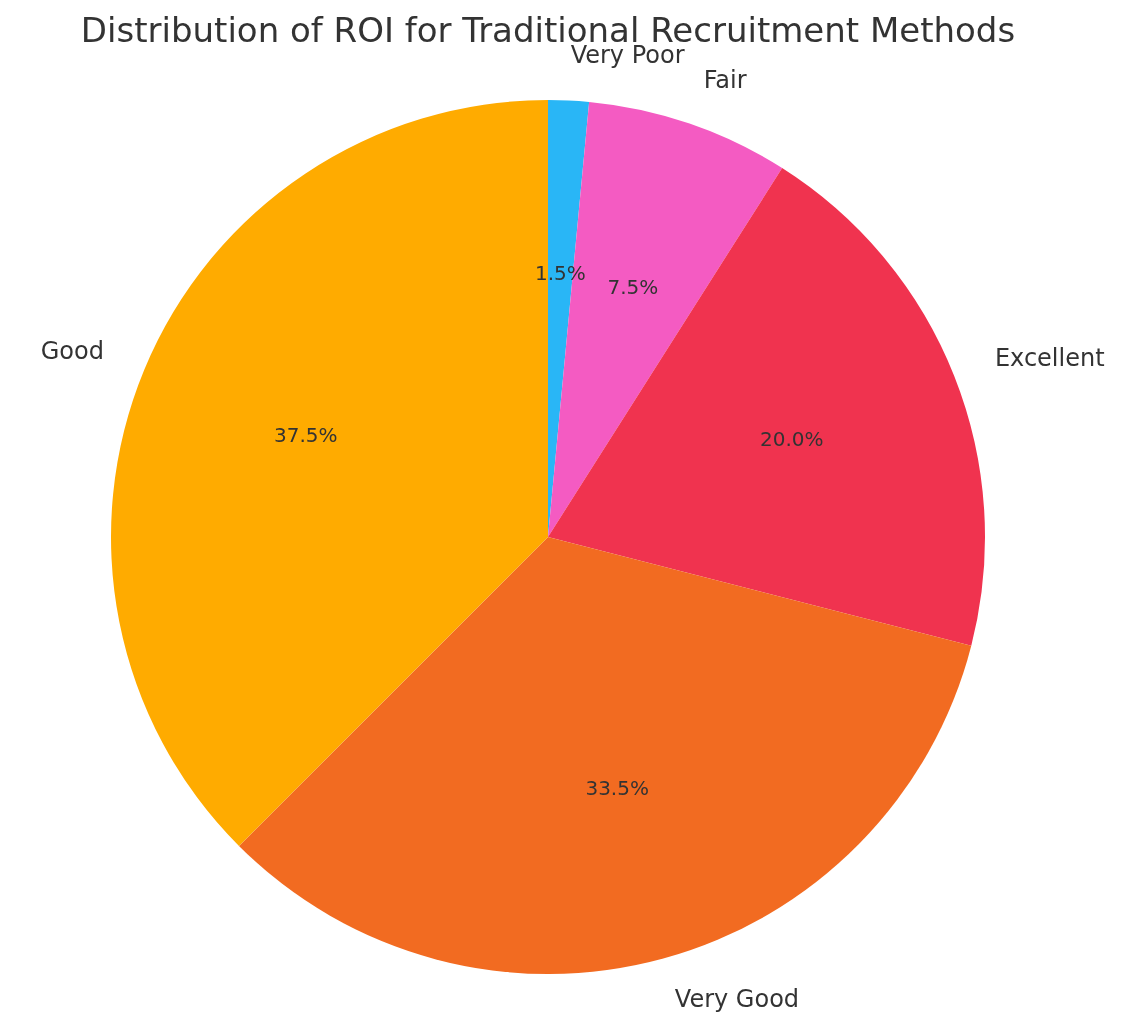  Describe the element at coordinates (1049, 358) in the screenshot. I see `slice-label: Excellent` at that location.